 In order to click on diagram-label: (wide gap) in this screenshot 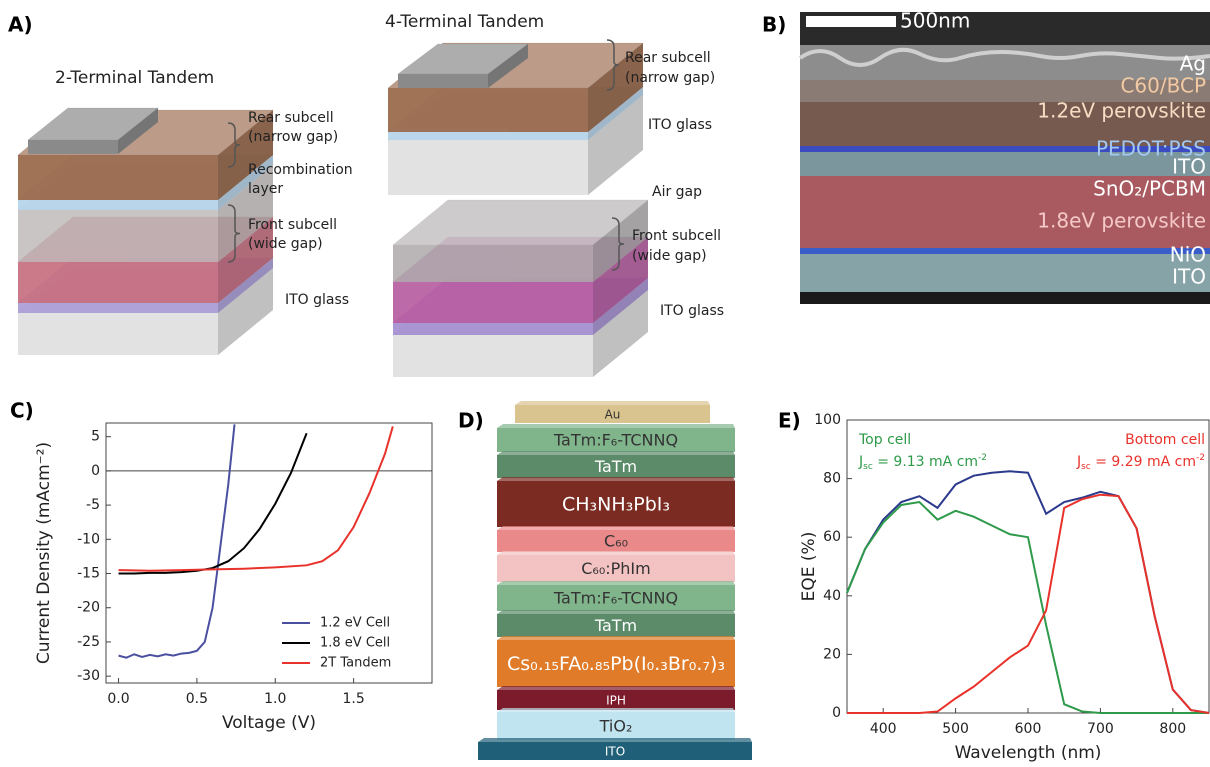, I will do `click(669, 256)`.